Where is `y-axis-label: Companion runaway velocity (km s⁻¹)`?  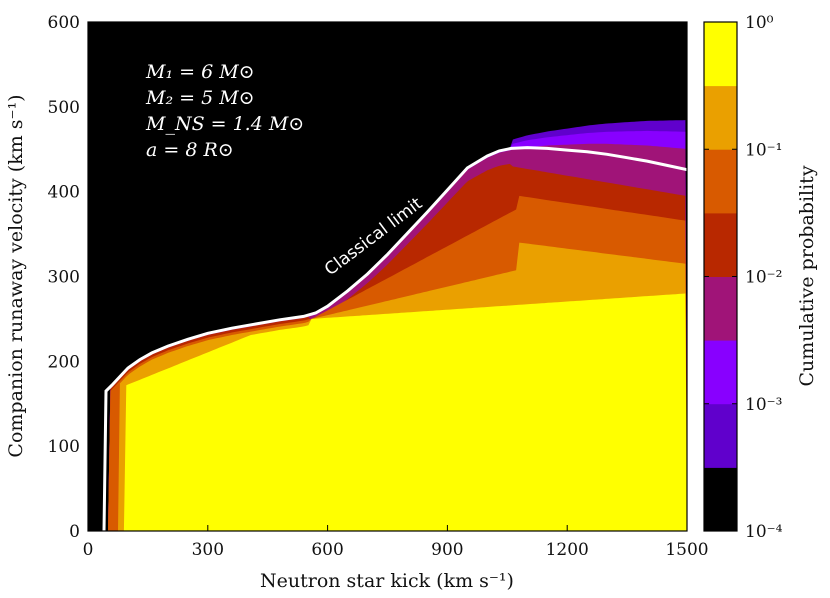 y-axis-label: Companion runaway velocity (km s⁻¹) is located at coordinates (16, 275).